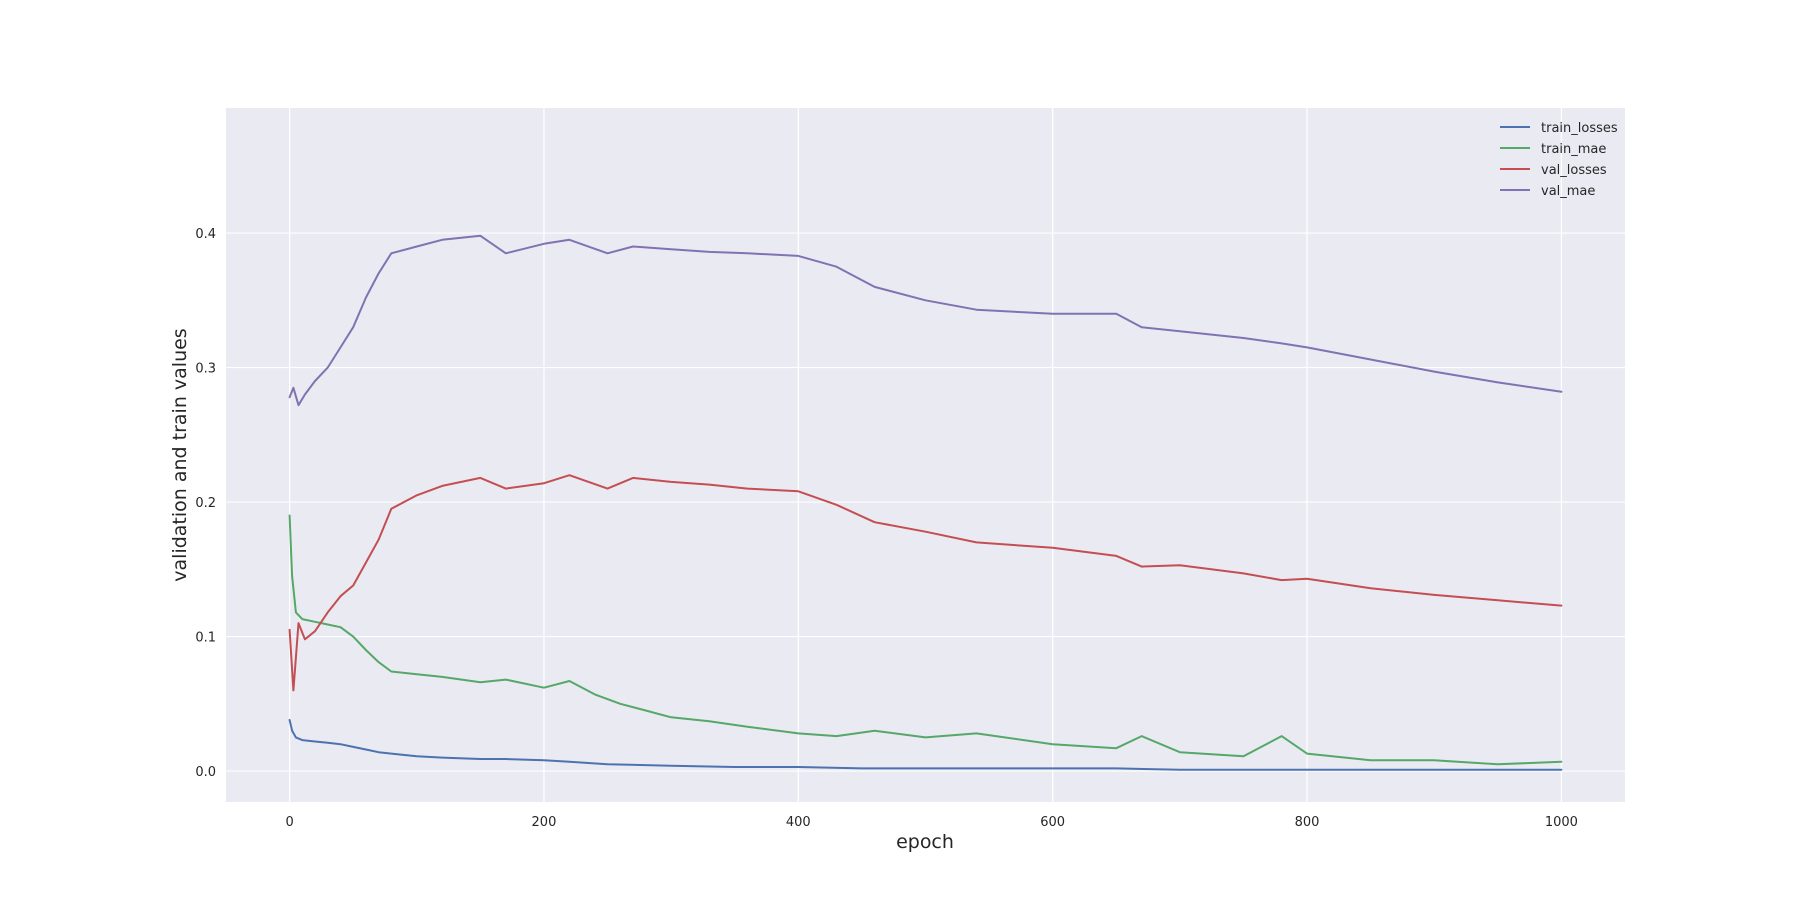  What do you see at coordinates (205, 369) in the screenshot?
I see `y-tick-label: 0.3` at bounding box center [205, 369].